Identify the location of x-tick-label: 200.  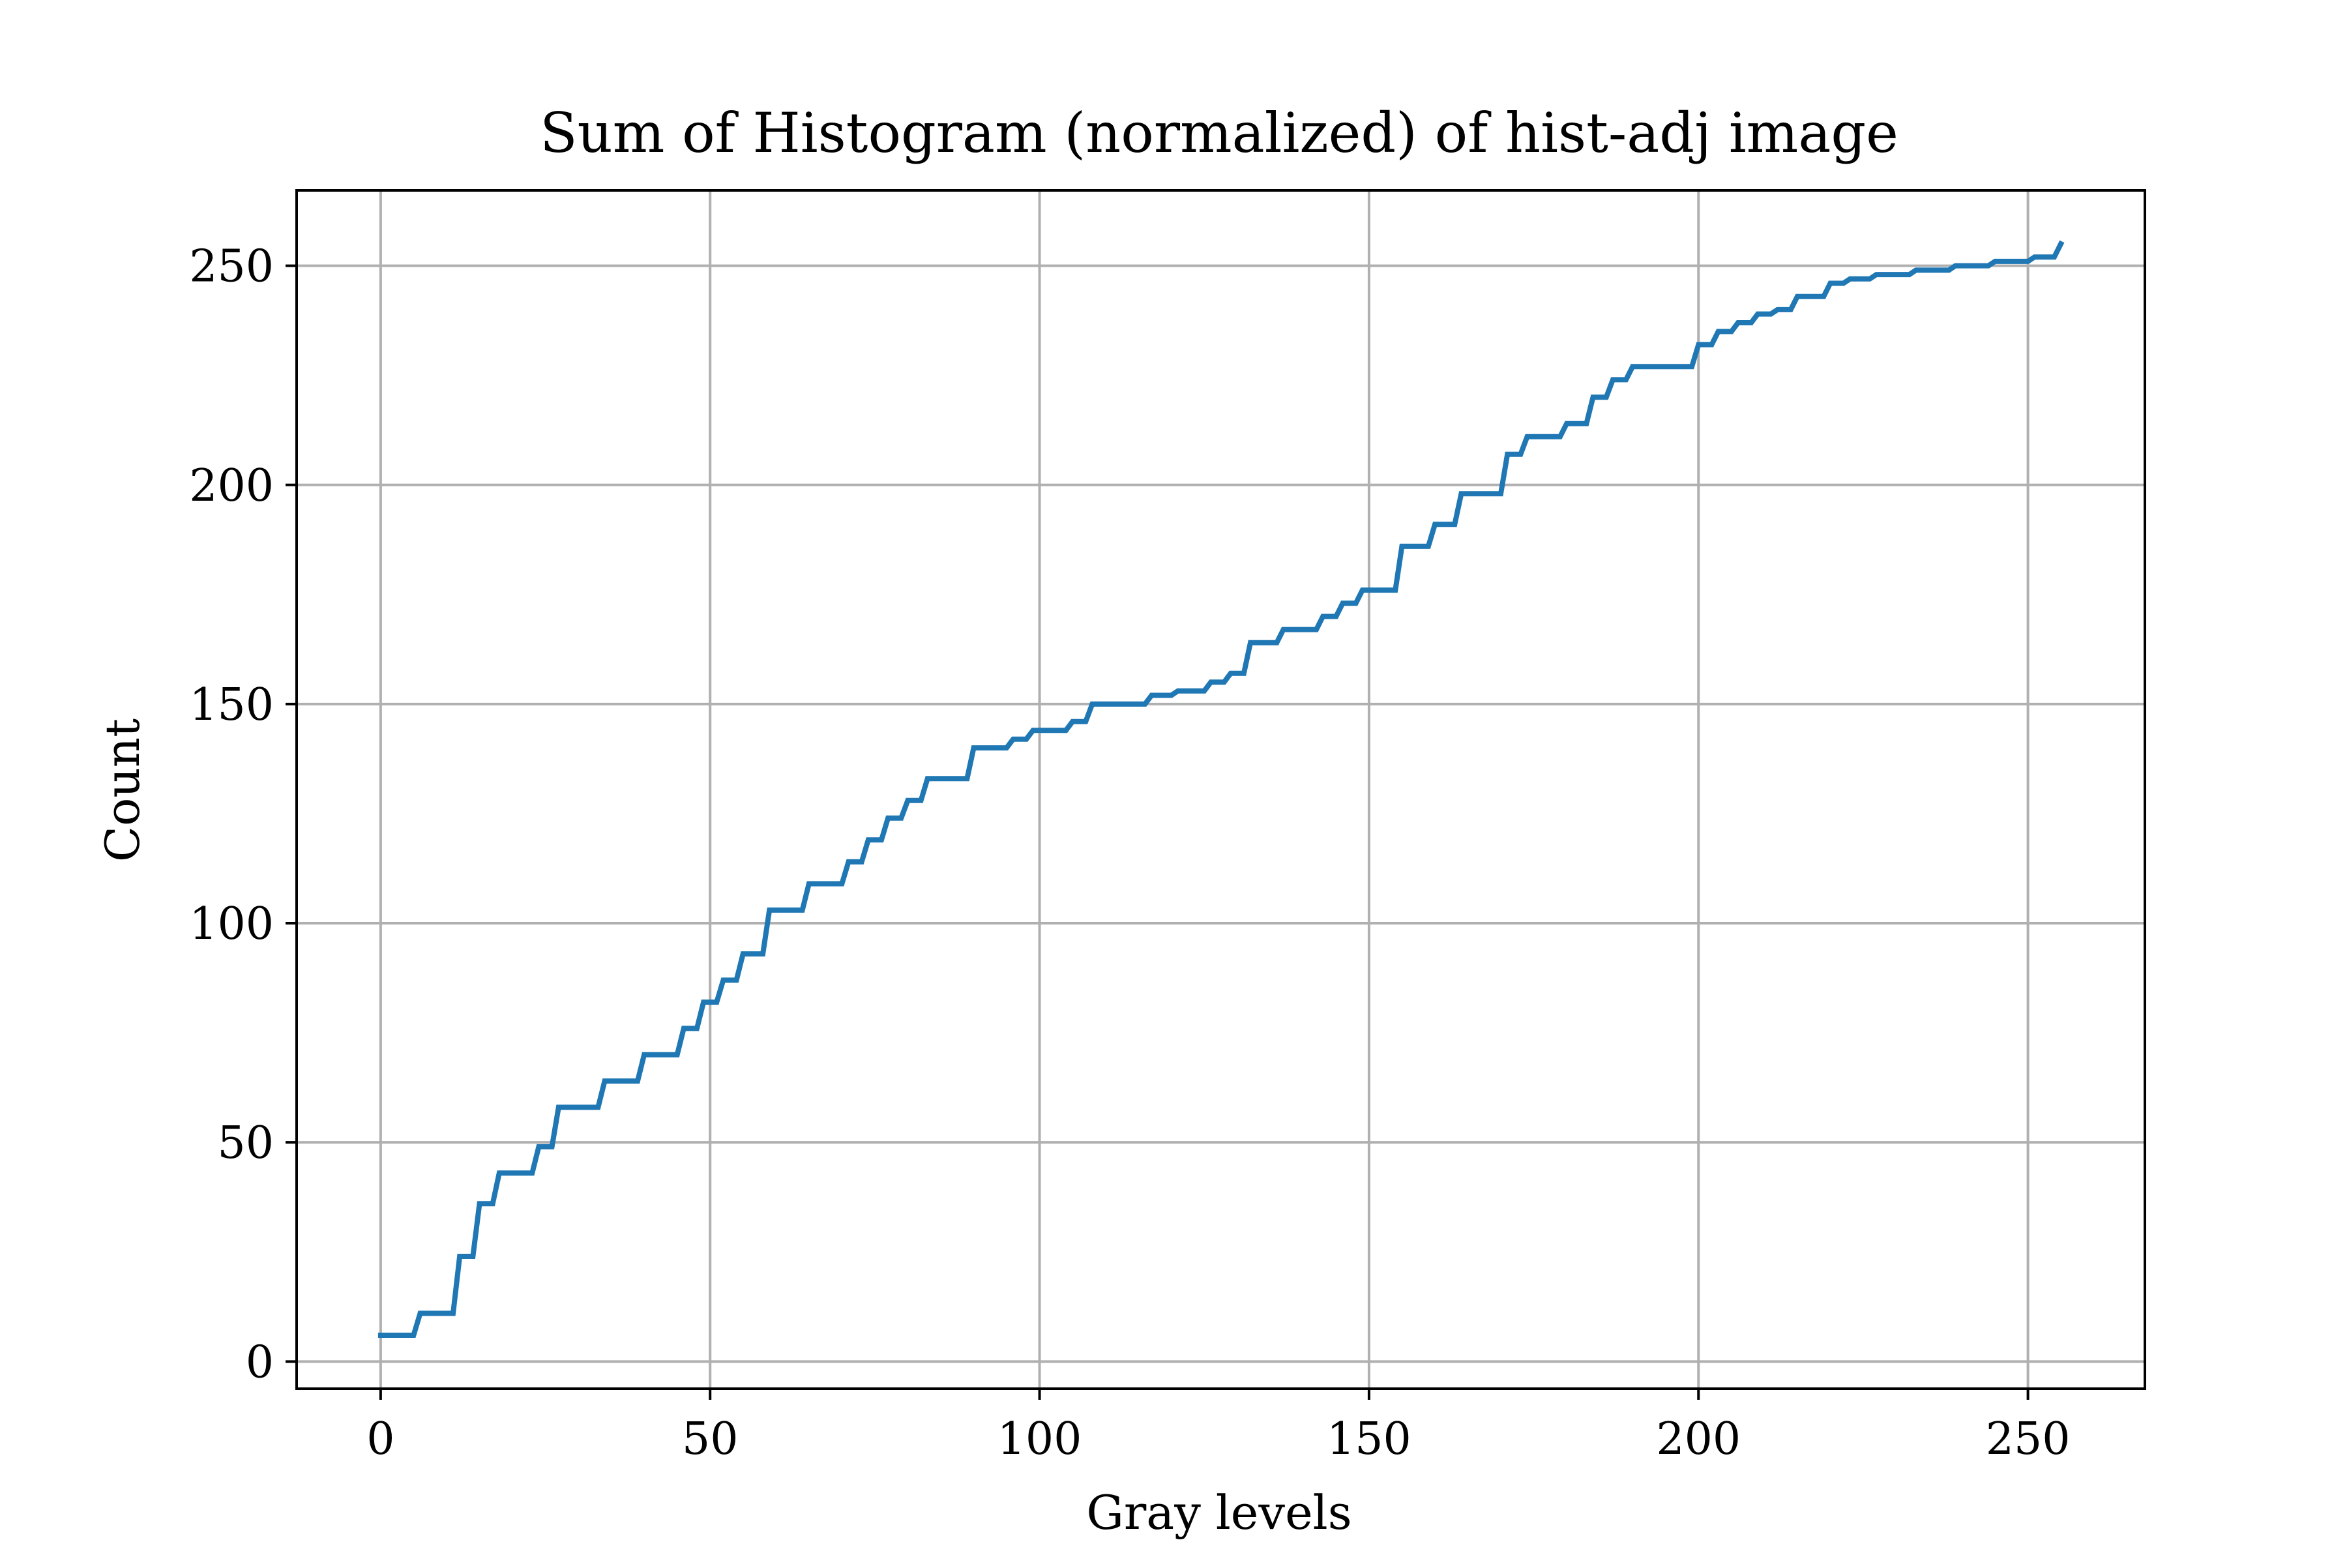
(1698, 1439).